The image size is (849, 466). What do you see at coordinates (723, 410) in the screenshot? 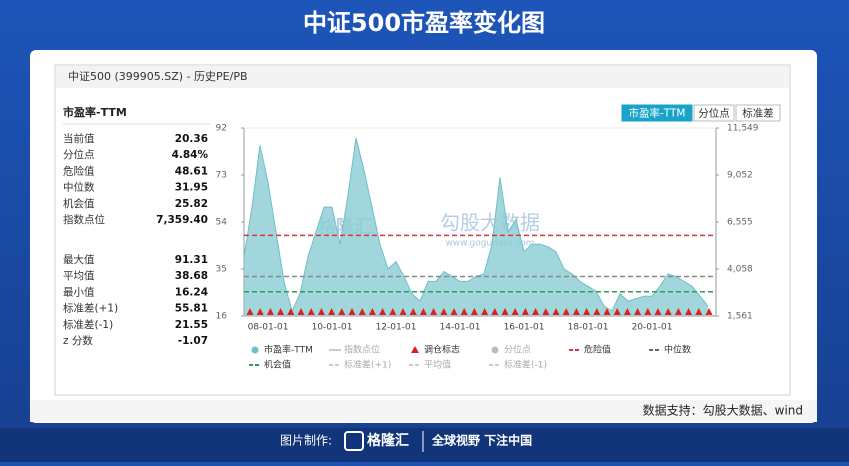
I see `source: 数据支持：勾股大数据、wind` at bounding box center [723, 410].